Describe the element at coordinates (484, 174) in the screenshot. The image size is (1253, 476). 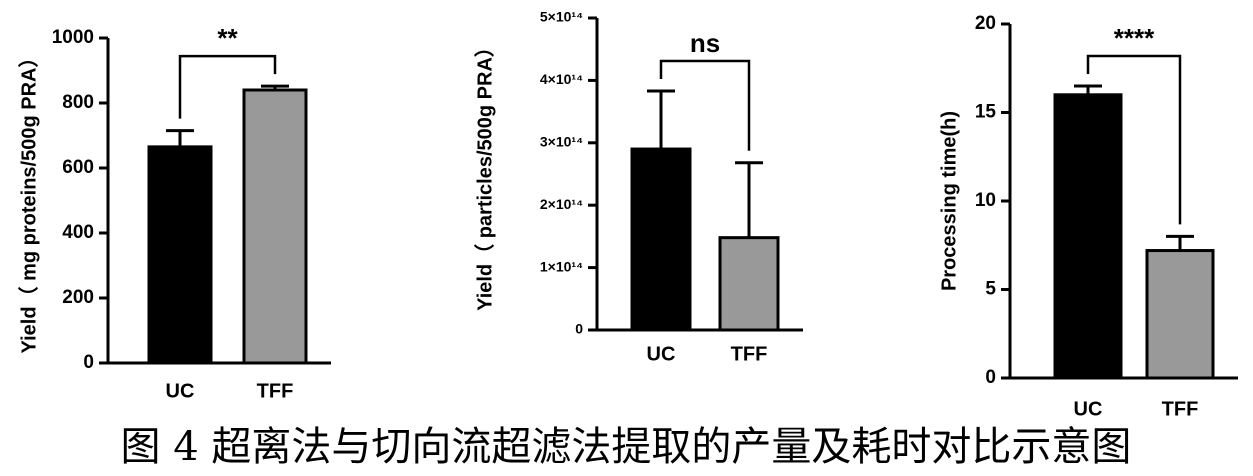
I see `y-axis-label: Yield（ particles/500g PRA）` at that location.